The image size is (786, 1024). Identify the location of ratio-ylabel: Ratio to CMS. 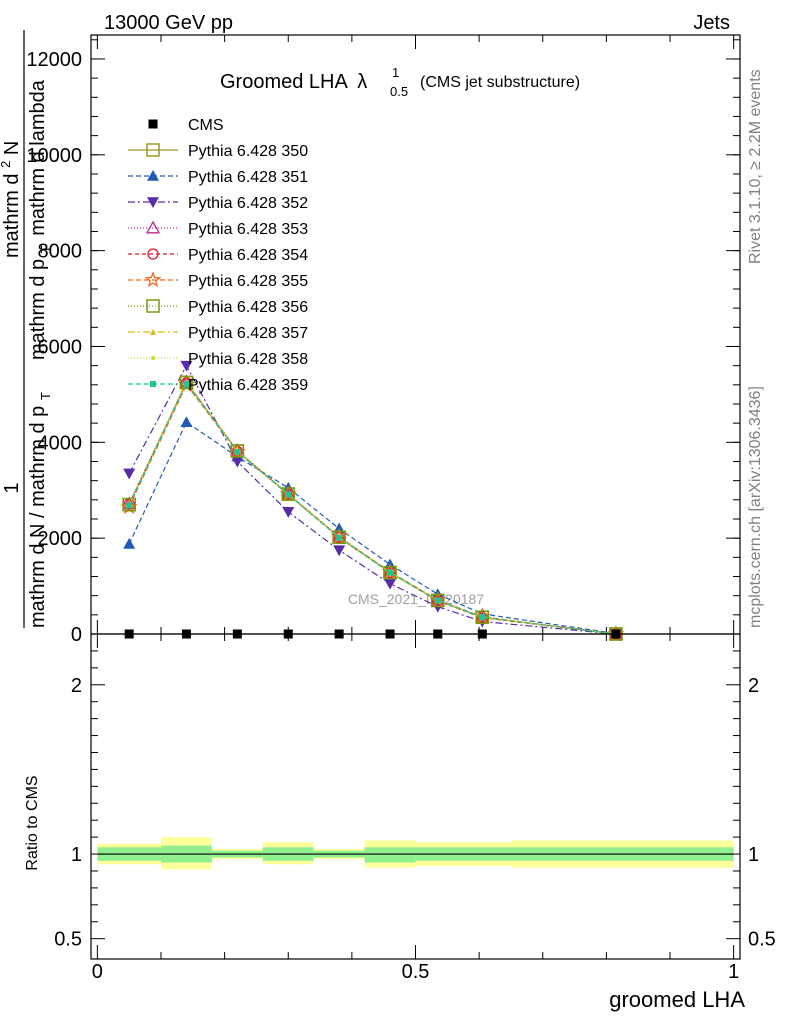
(32, 822).